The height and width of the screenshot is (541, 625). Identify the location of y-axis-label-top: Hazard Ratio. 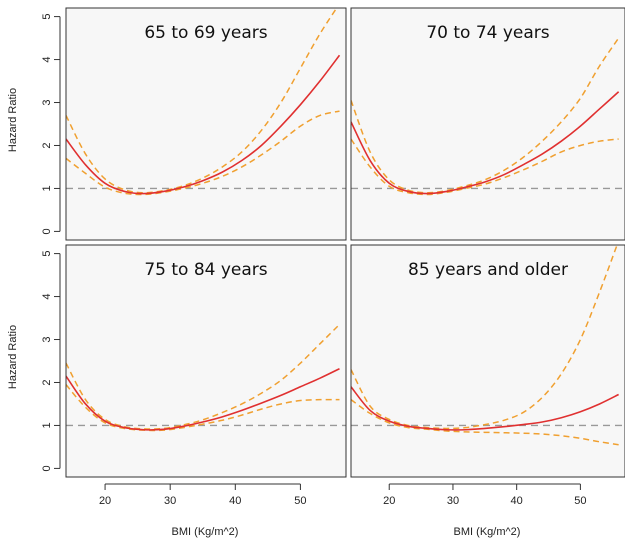
(13, 120).